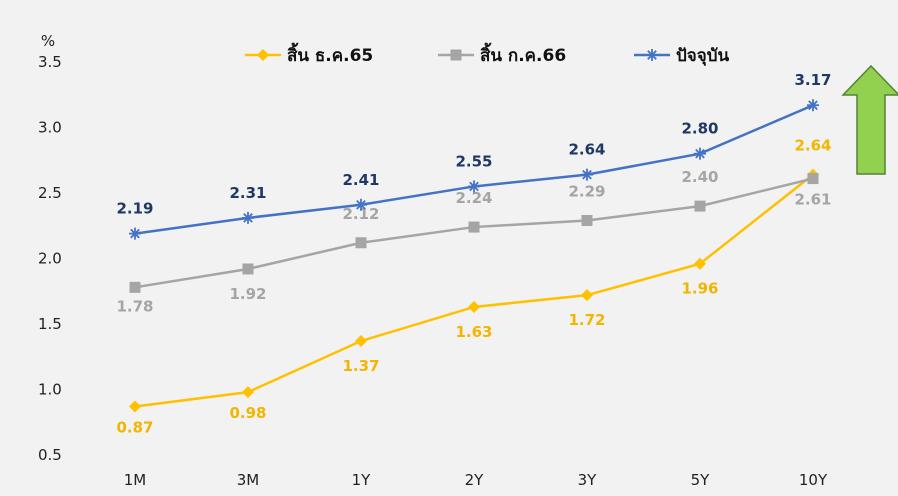 The height and width of the screenshot is (496, 898). I want to click on data-label-2: 2.55, so click(473, 161).